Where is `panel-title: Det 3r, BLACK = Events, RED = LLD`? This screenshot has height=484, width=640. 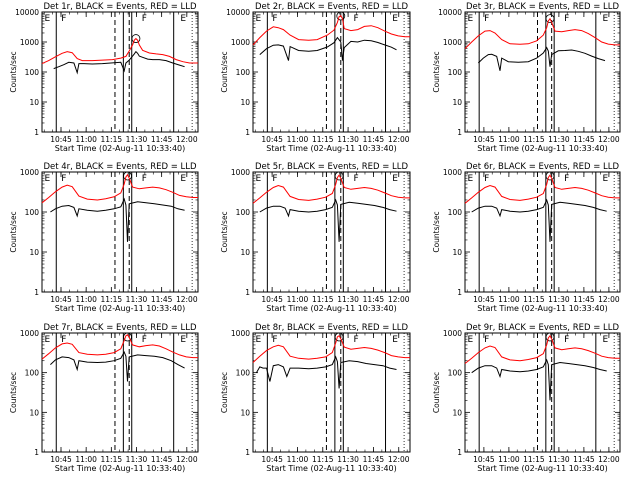 panel-title: Det 3r, BLACK = Events, RED = LLD is located at coordinates (543, 7).